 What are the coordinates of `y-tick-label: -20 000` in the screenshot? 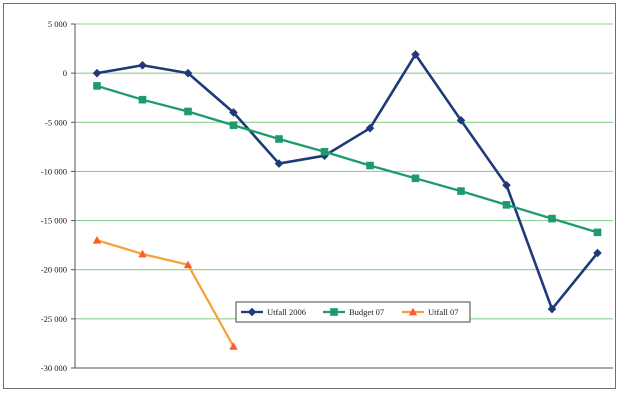 It's located at (54, 270).